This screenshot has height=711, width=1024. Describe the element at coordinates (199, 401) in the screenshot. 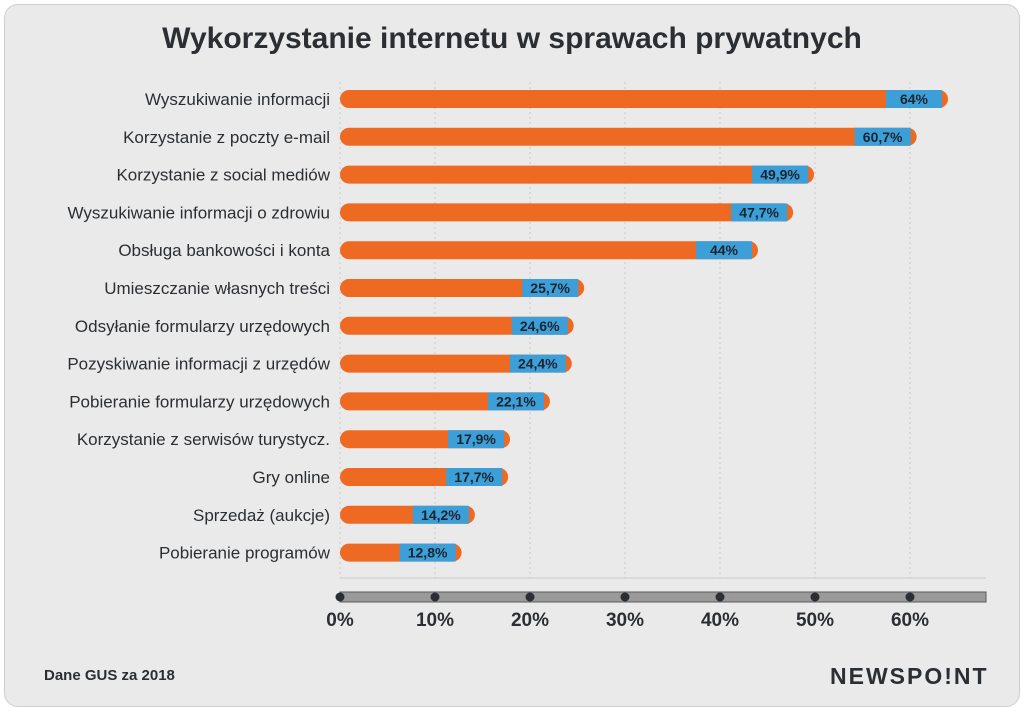

I see `category-label: Pobieranie formularzy urzędowych` at that location.